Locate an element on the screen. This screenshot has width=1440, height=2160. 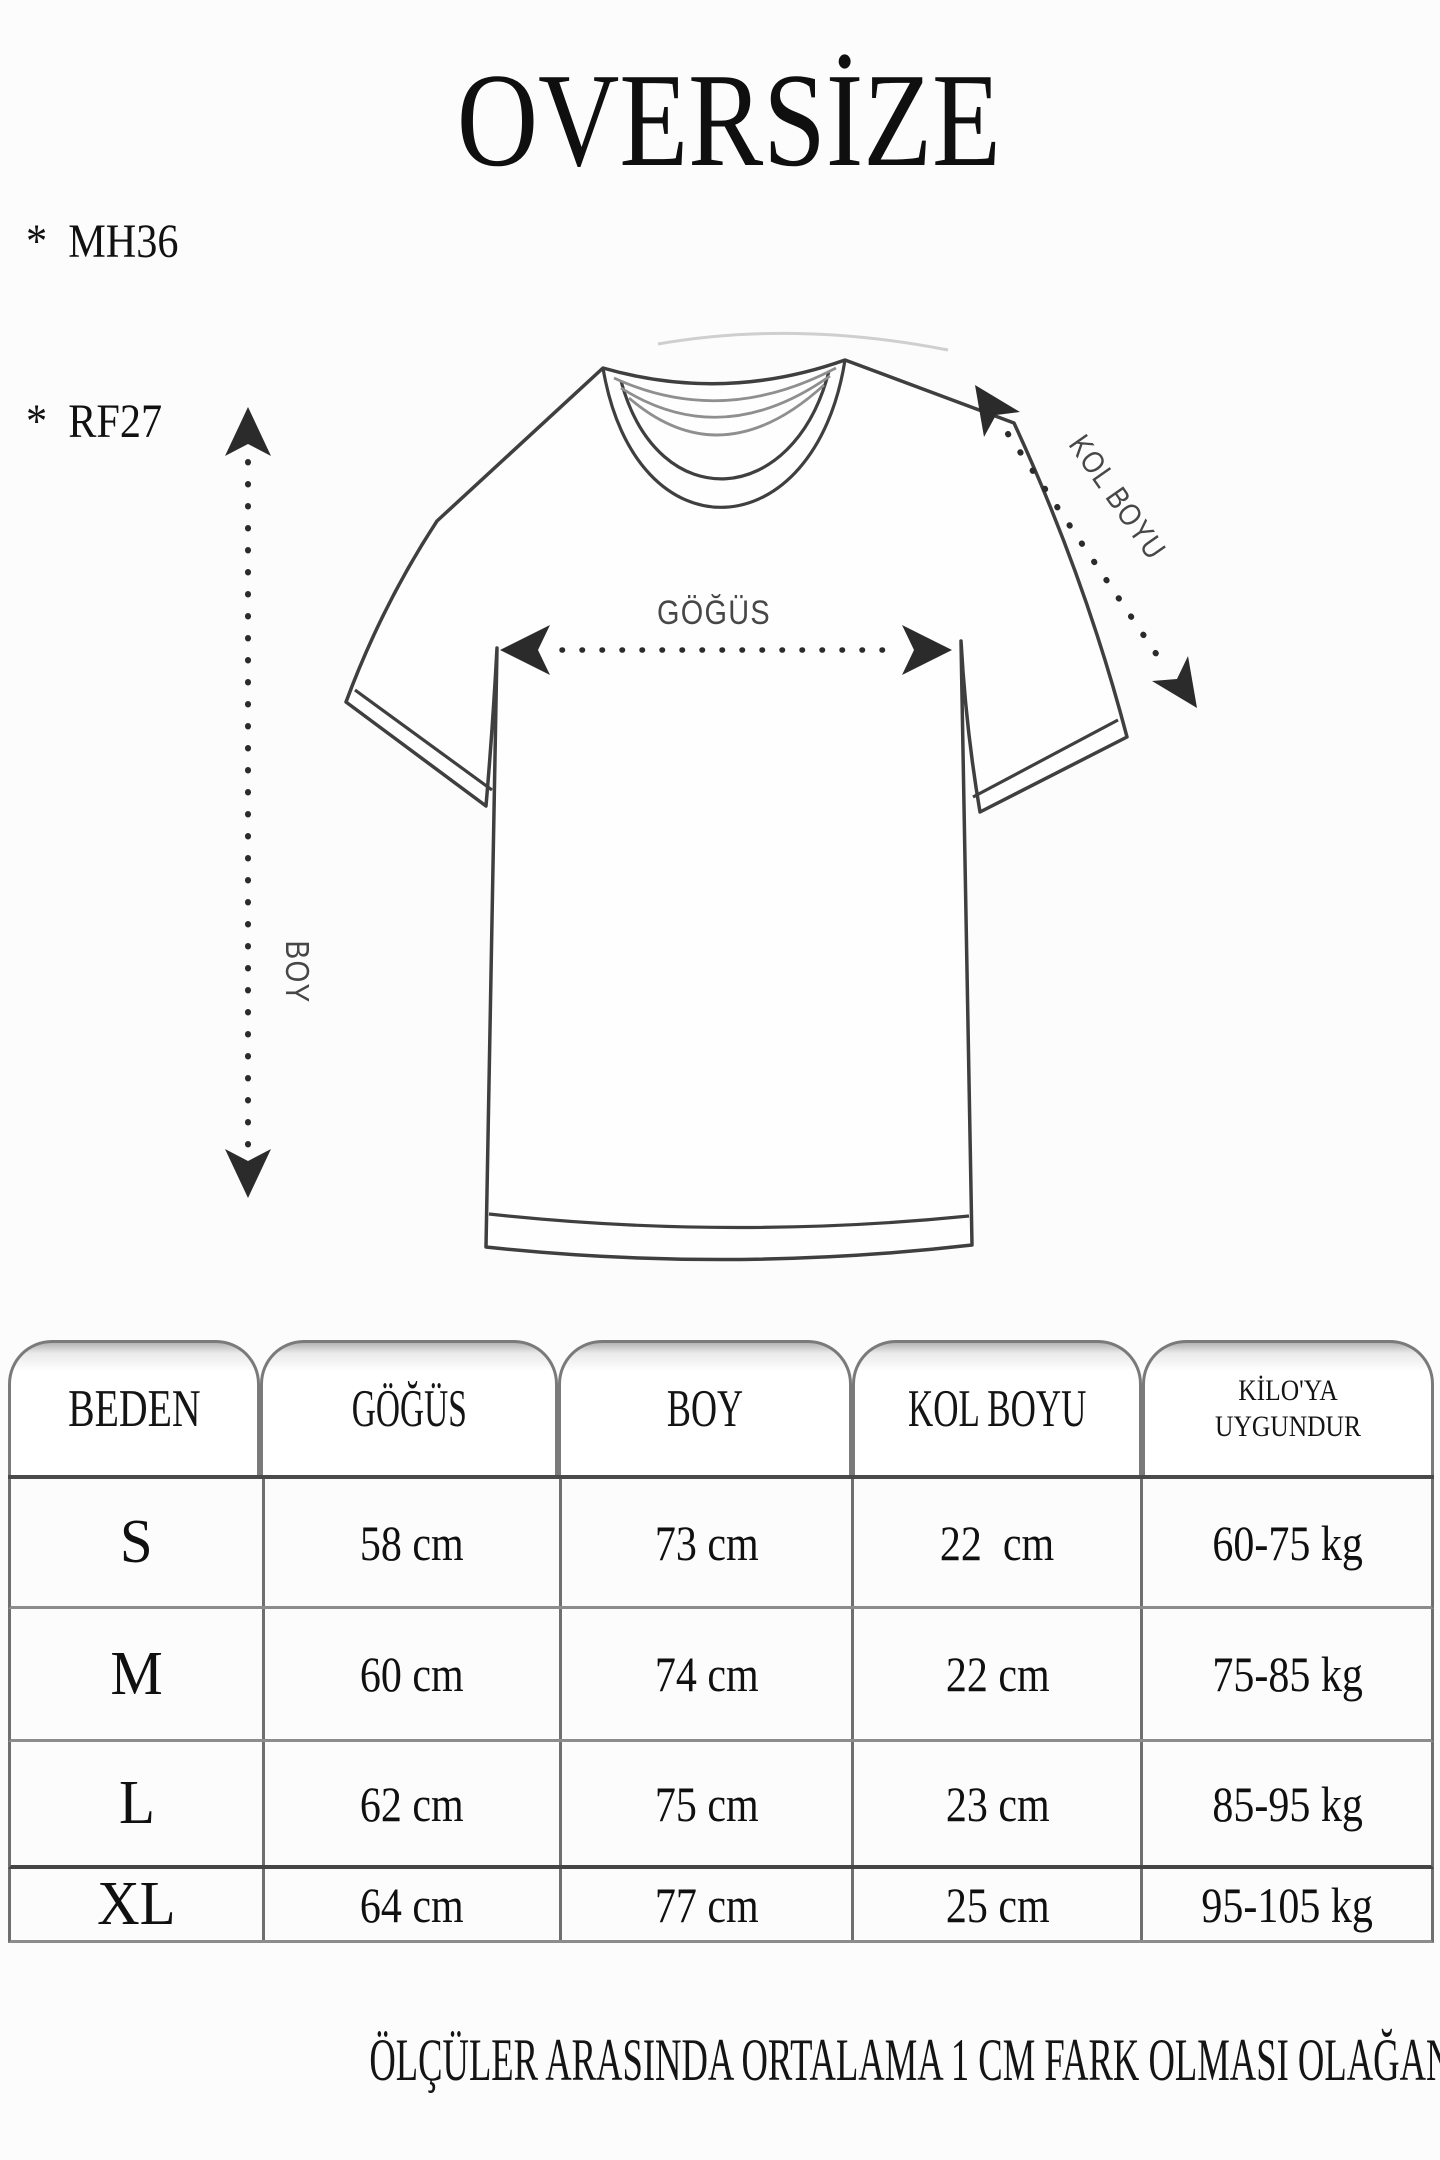
table-row-s: S 58 cm 73 cm 22 cm 60-75 kg is located at coordinates (721, 1544).